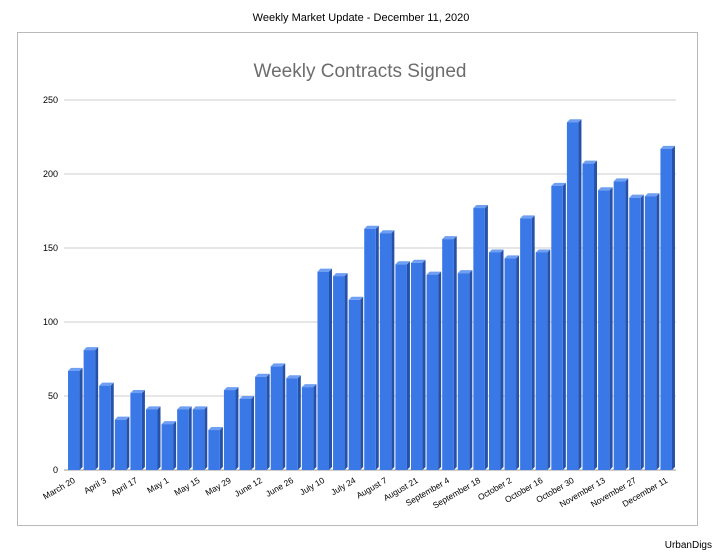  What do you see at coordinates (53, 396) in the screenshot?
I see `y-tick-label: 50` at bounding box center [53, 396].